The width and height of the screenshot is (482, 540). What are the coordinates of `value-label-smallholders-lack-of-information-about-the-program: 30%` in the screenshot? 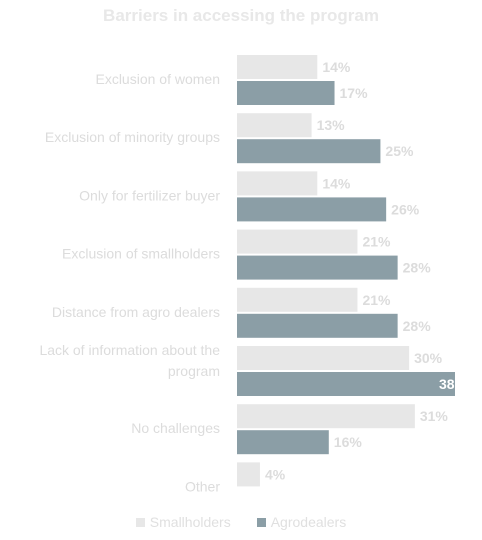 It's located at (428, 358).